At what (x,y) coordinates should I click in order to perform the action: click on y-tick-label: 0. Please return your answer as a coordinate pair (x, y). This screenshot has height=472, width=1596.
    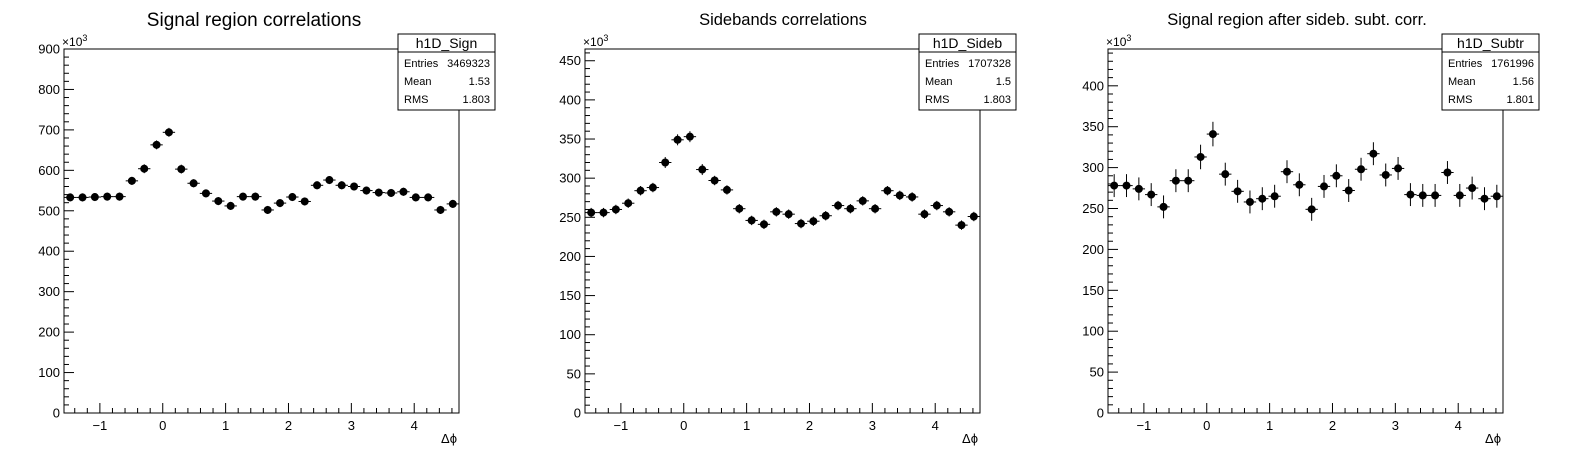
    Looking at the image, I should click on (56, 413).